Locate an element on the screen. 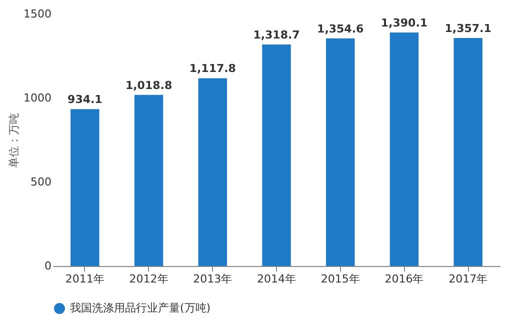 The width and height of the screenshot is (506, 322). y-tick-label: 0 is located at coordinates (48, 266).